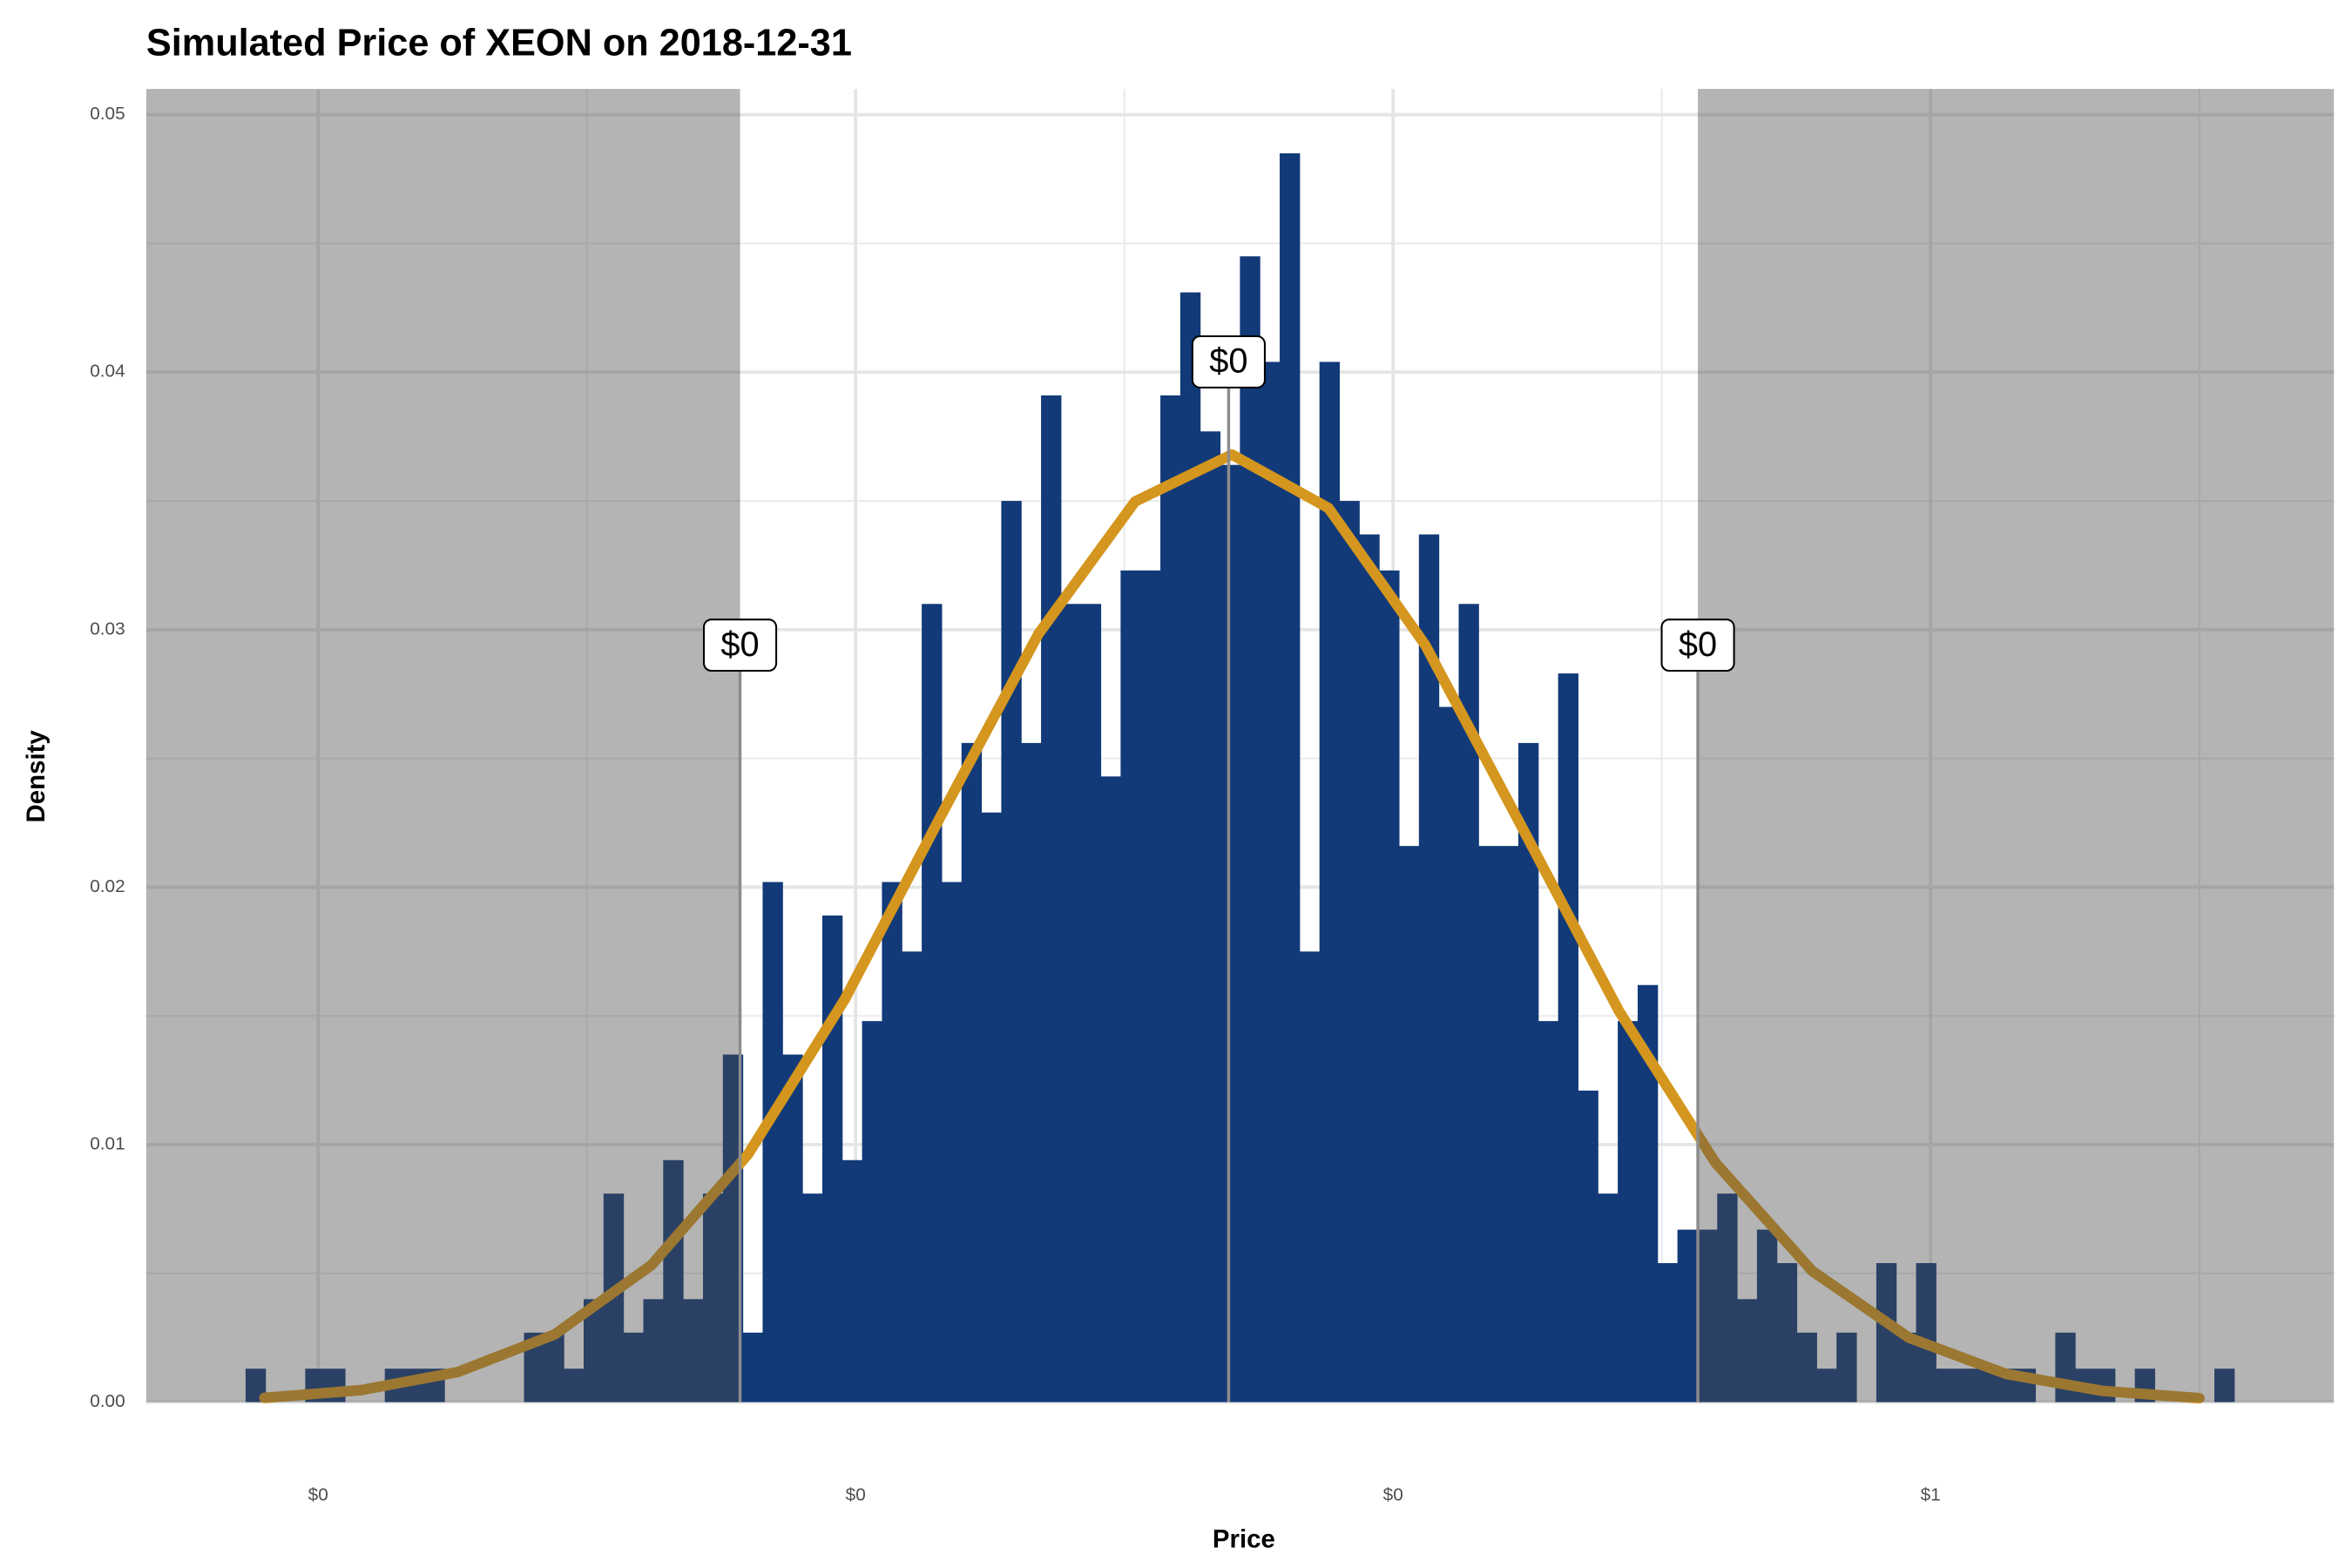  What do you see at coordinates (107, 886) in the screenshot?
I see `y-tick-label: 0.02` at bounding box center [107, 886].